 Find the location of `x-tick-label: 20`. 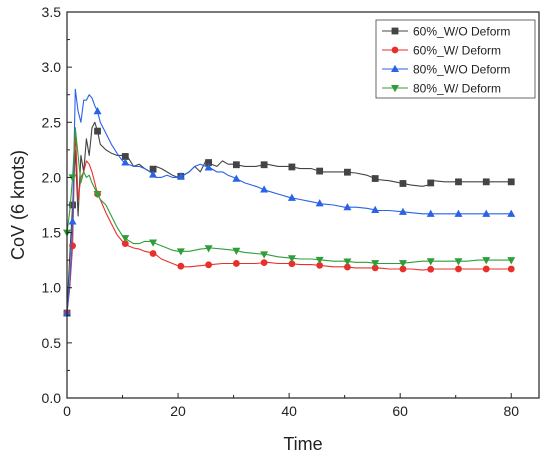

x-tick-label: 20 is located at coordinates (178, 411).